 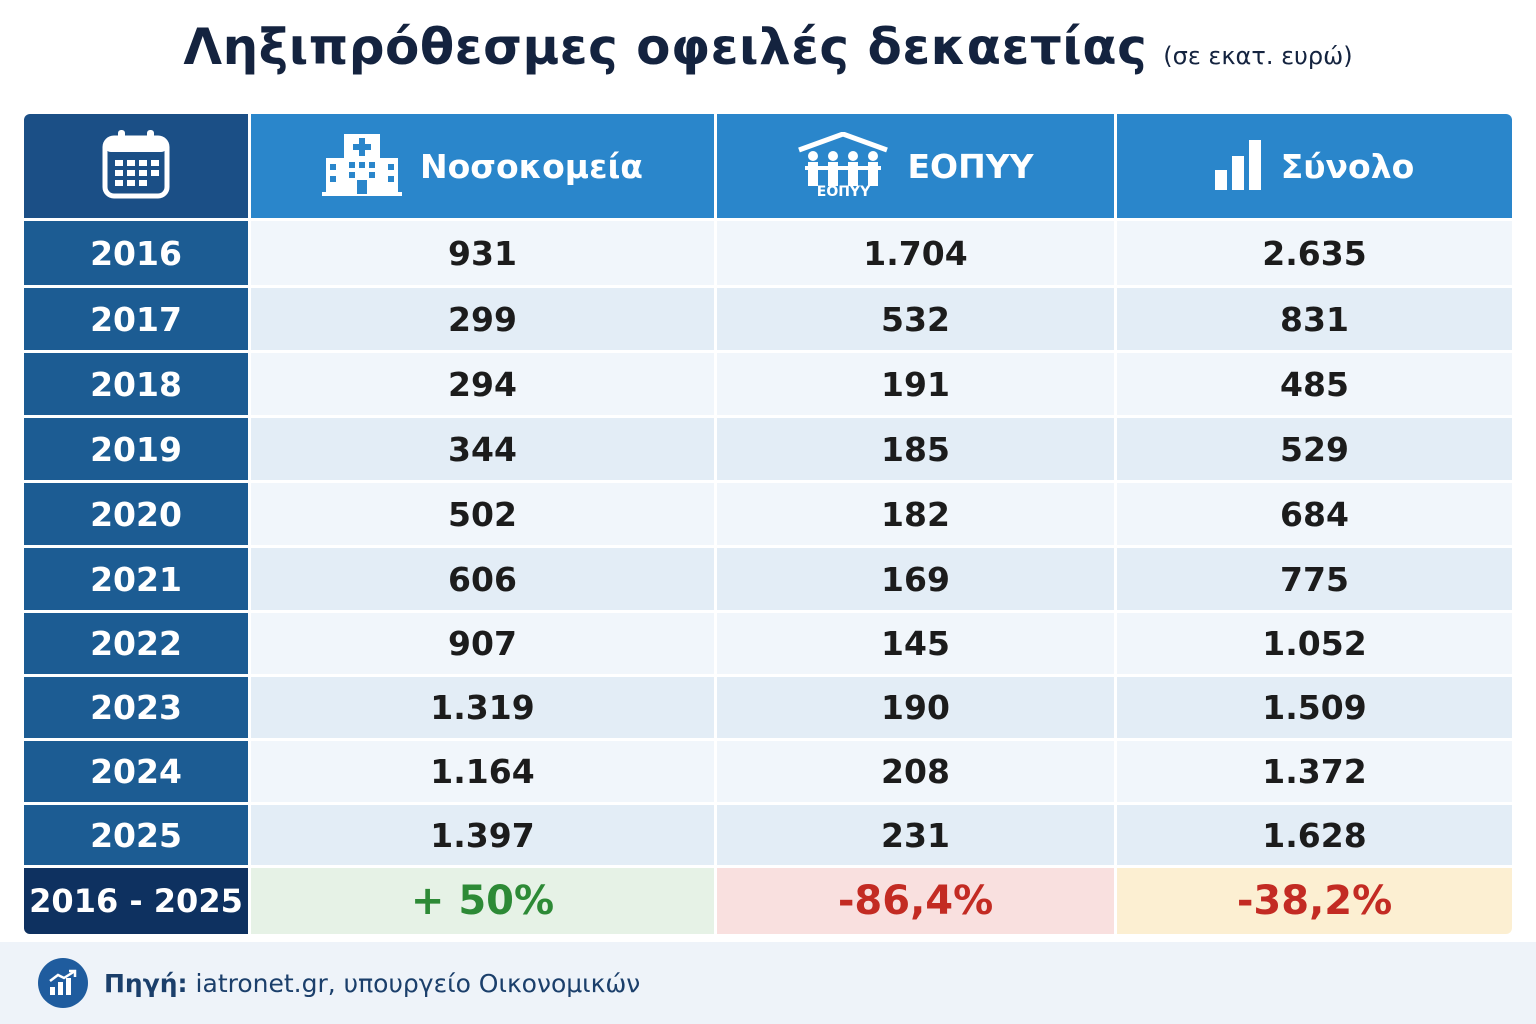 I want to click on row-eopyy-value: 231, so click(x=915, y=835).